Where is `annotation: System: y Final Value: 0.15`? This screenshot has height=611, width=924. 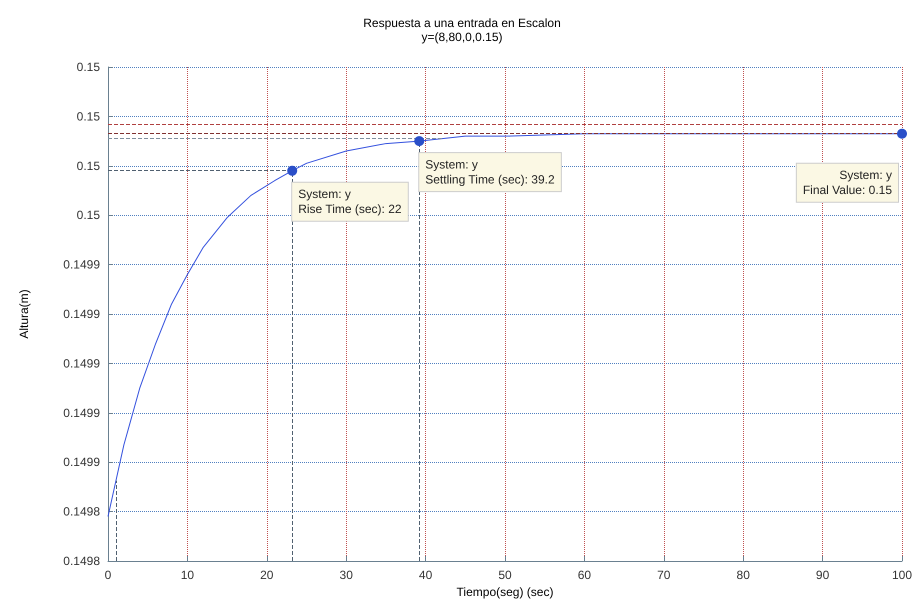
annotation: System: y Final Value: 0.15 is located at coordinates (847, 183).